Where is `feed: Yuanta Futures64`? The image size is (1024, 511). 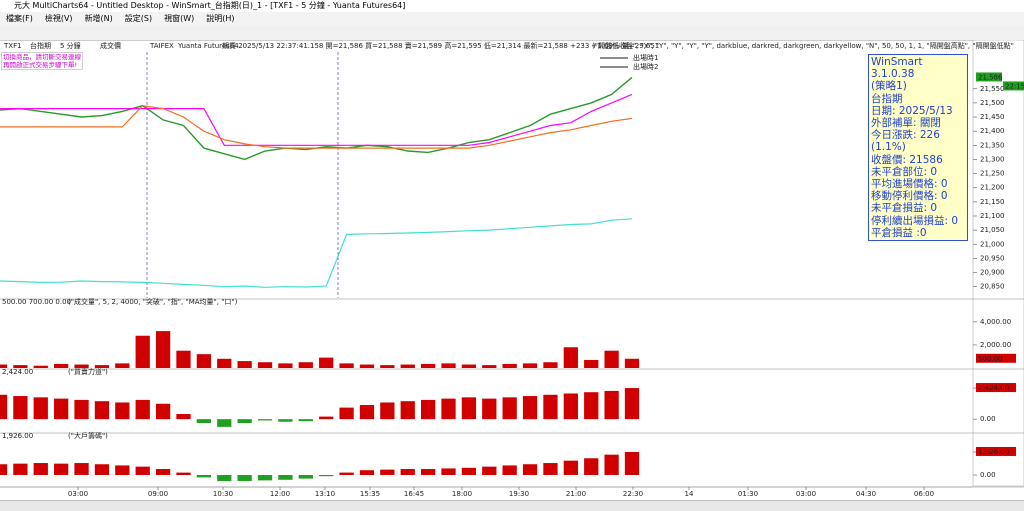
feed: Yuanta Futures64 is located at coordinates (208, 46).